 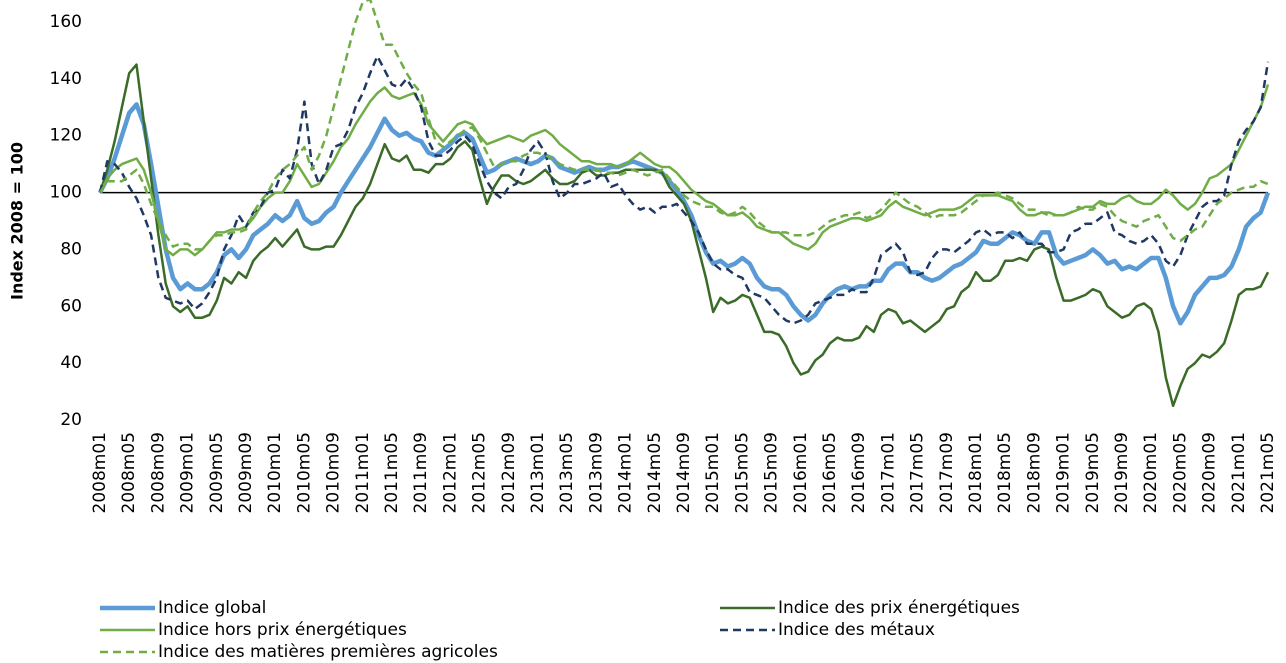 I want to click on x-tick-label: 2020m05, so click(x=1180, y=472).